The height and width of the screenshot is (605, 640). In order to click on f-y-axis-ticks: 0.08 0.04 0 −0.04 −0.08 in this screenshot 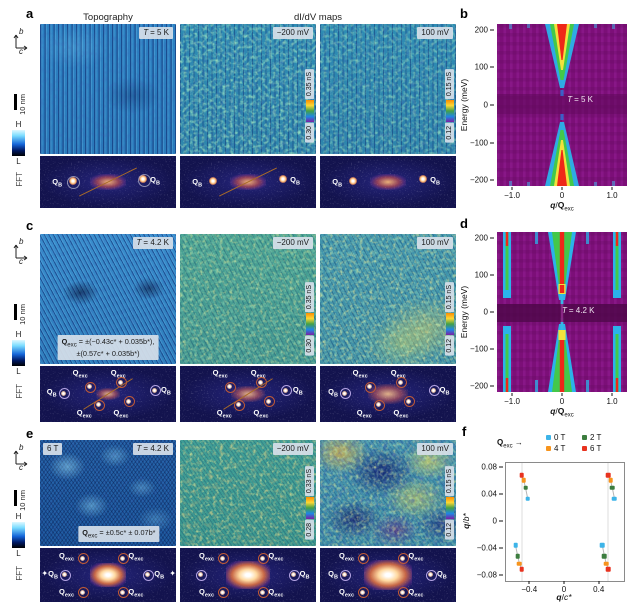, I will do `click(489, 521)`.